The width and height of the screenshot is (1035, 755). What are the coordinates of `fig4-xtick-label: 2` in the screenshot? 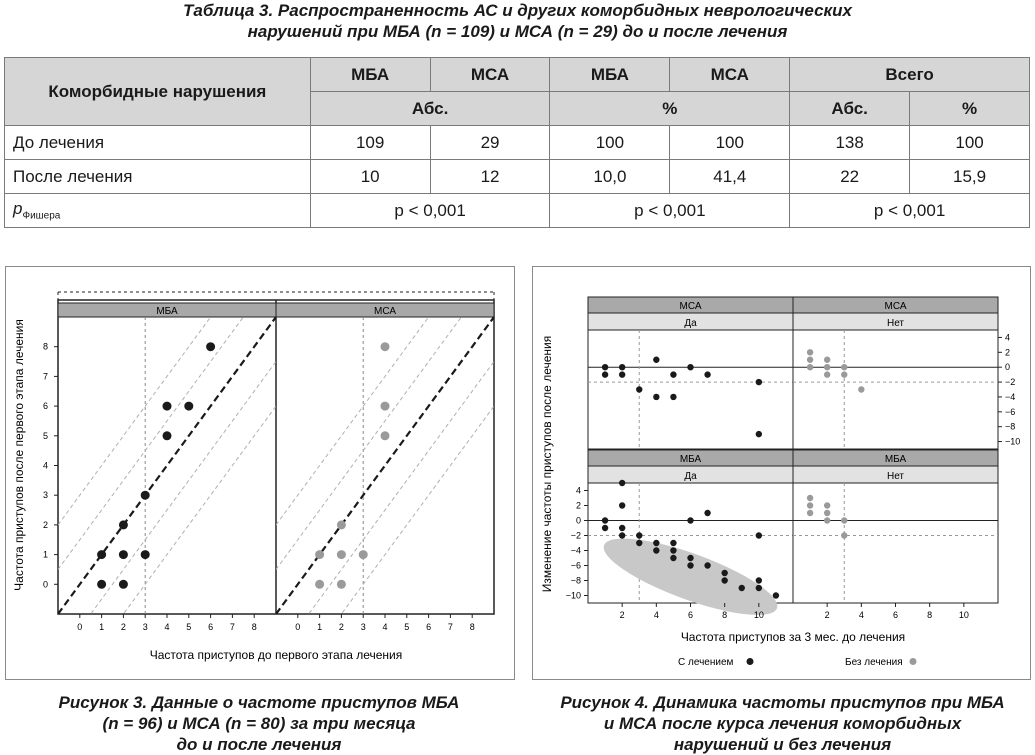 It's located at (622, 615).